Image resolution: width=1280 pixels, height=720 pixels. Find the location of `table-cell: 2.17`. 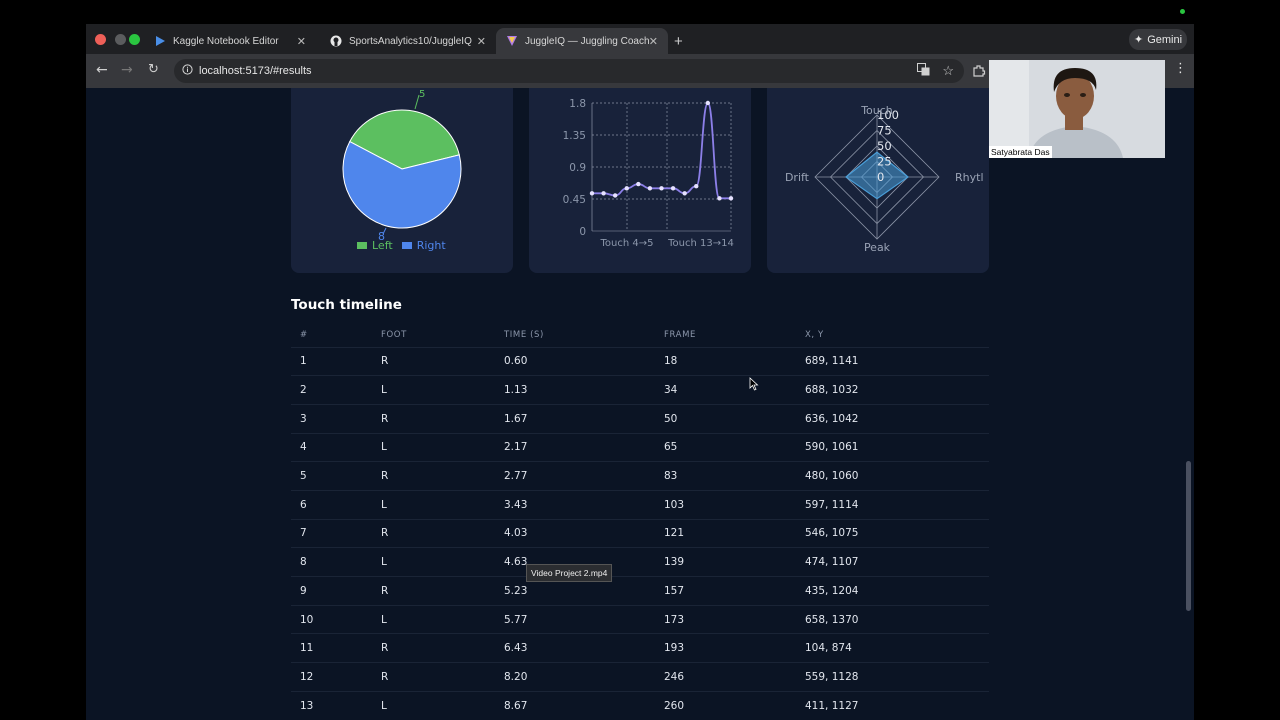

table-cell: 2.17 is located at coordinates (575, 447).